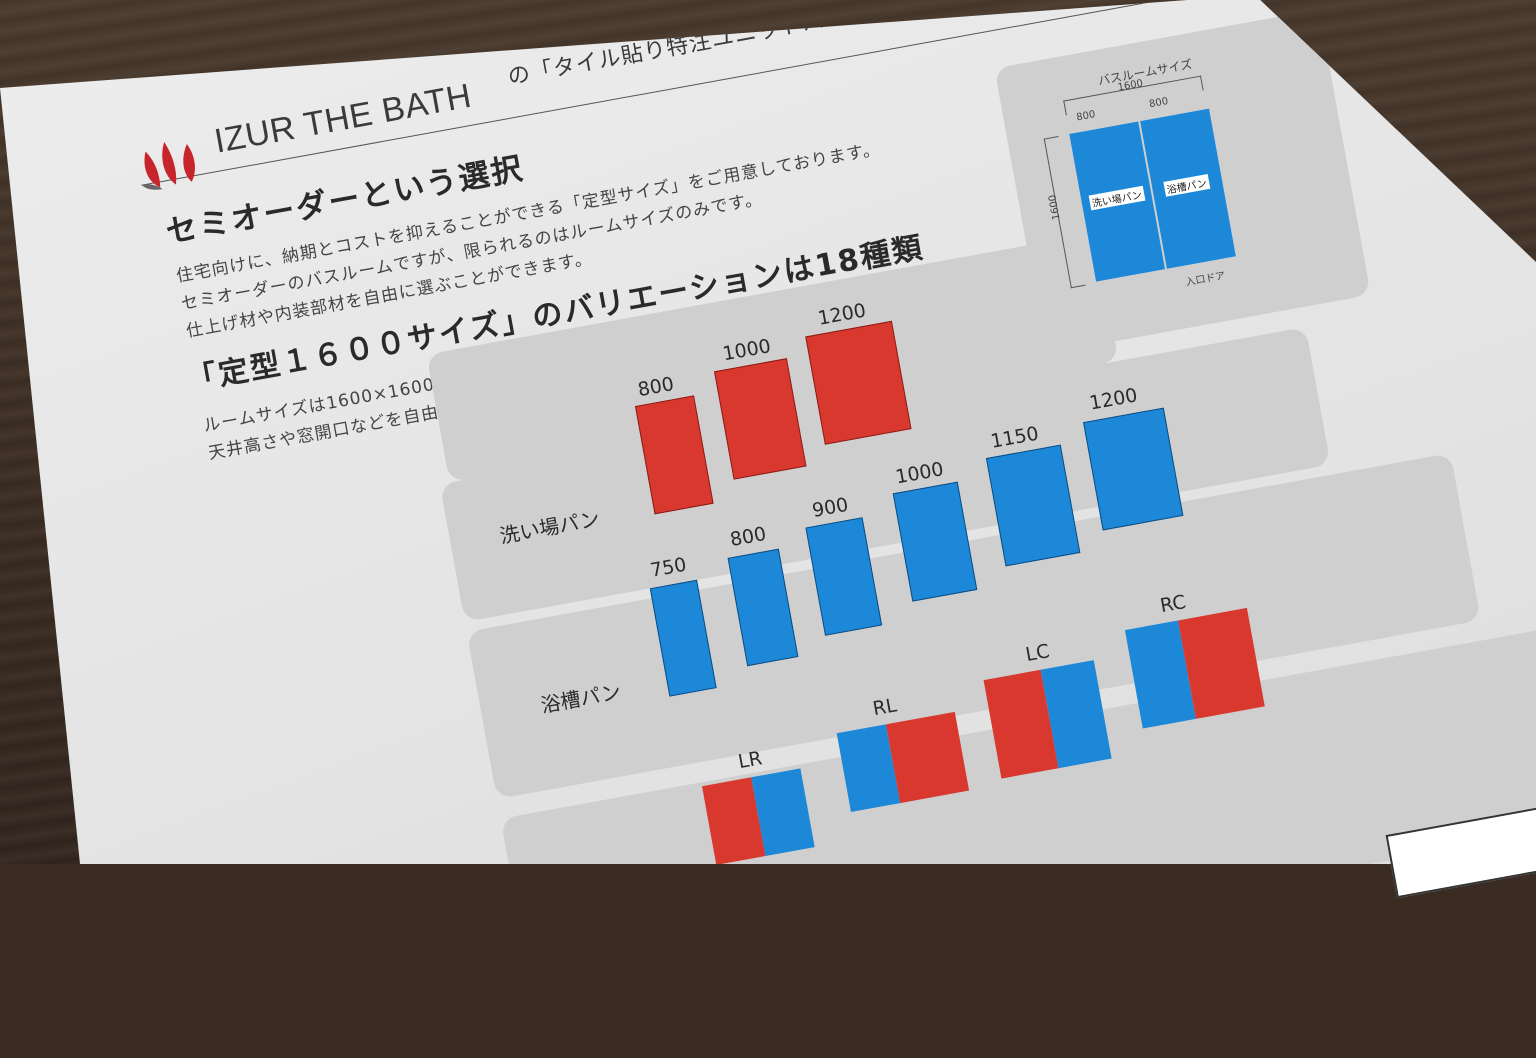  Describe the element at coordinates (927, 757) in the screenshot. I see `combo-rl-wash` at that location.